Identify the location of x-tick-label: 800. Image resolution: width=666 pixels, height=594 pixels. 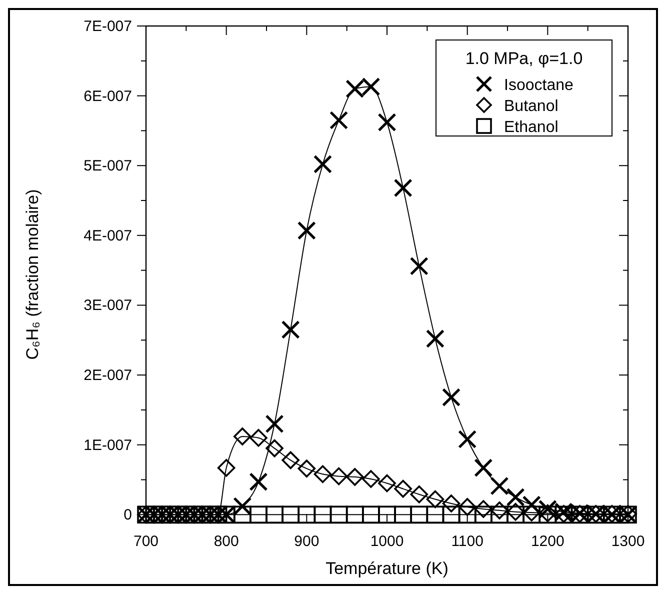
(226, 541).